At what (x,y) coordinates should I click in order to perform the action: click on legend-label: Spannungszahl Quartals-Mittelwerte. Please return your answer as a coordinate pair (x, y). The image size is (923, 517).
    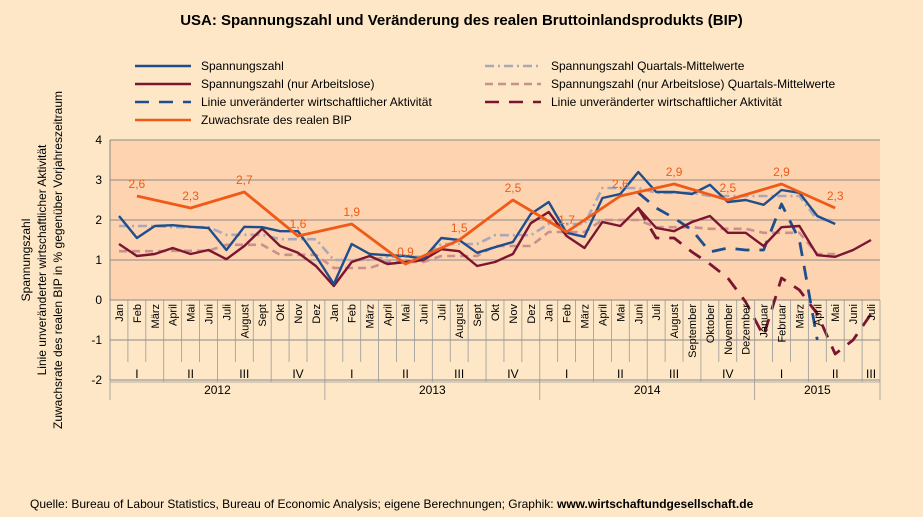
    Looking at the image, I should click on (648, 66).